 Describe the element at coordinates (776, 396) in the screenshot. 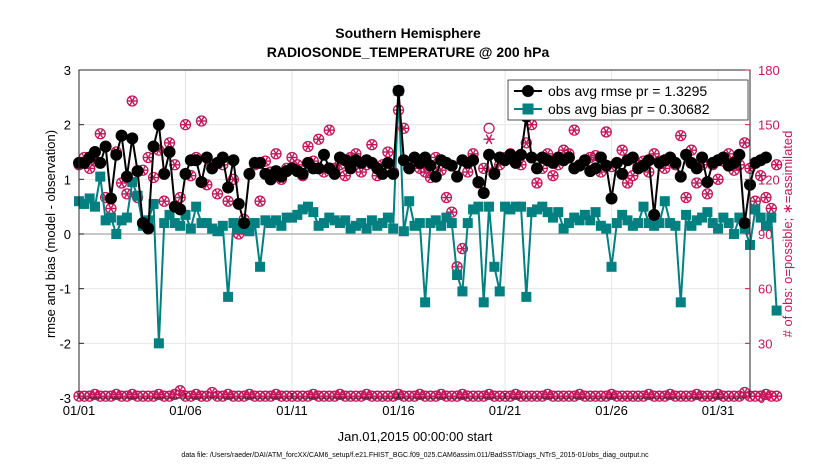

I see `obs-bottom-star` at that location.